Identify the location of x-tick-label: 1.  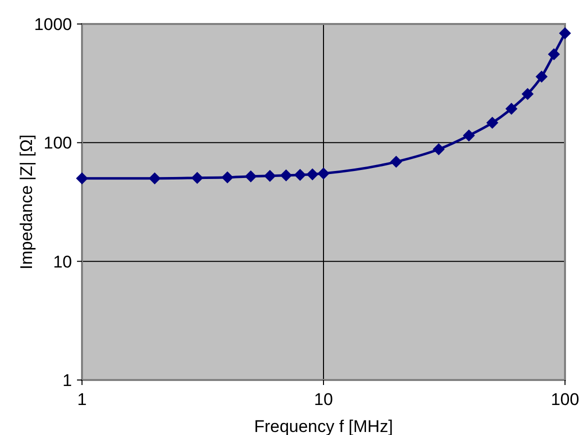
(82, 399).